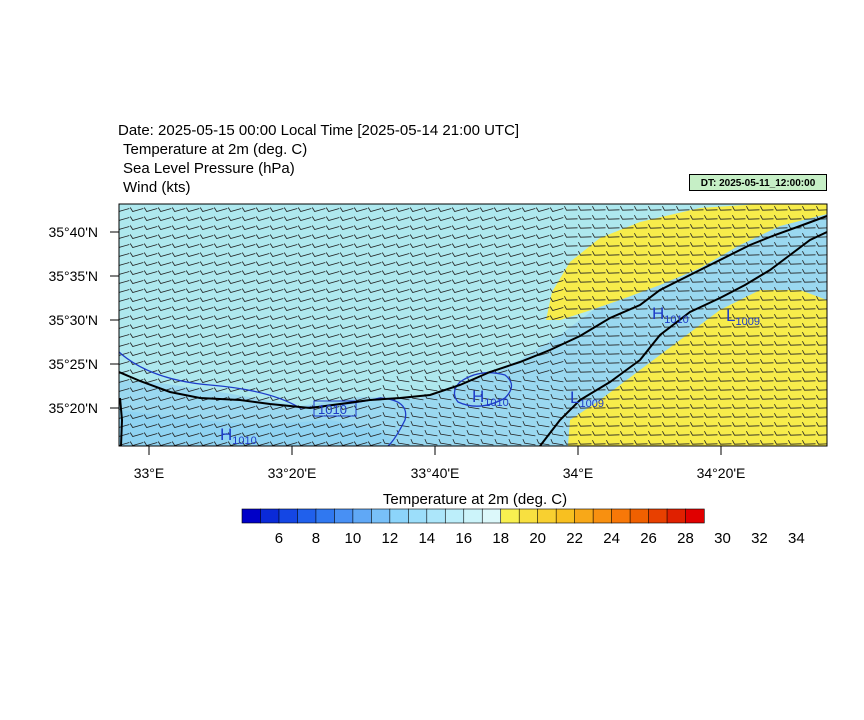  Describe the element at coordinates (796, 538) in the screenshot. I see `colorbar-label: 34` at that location.